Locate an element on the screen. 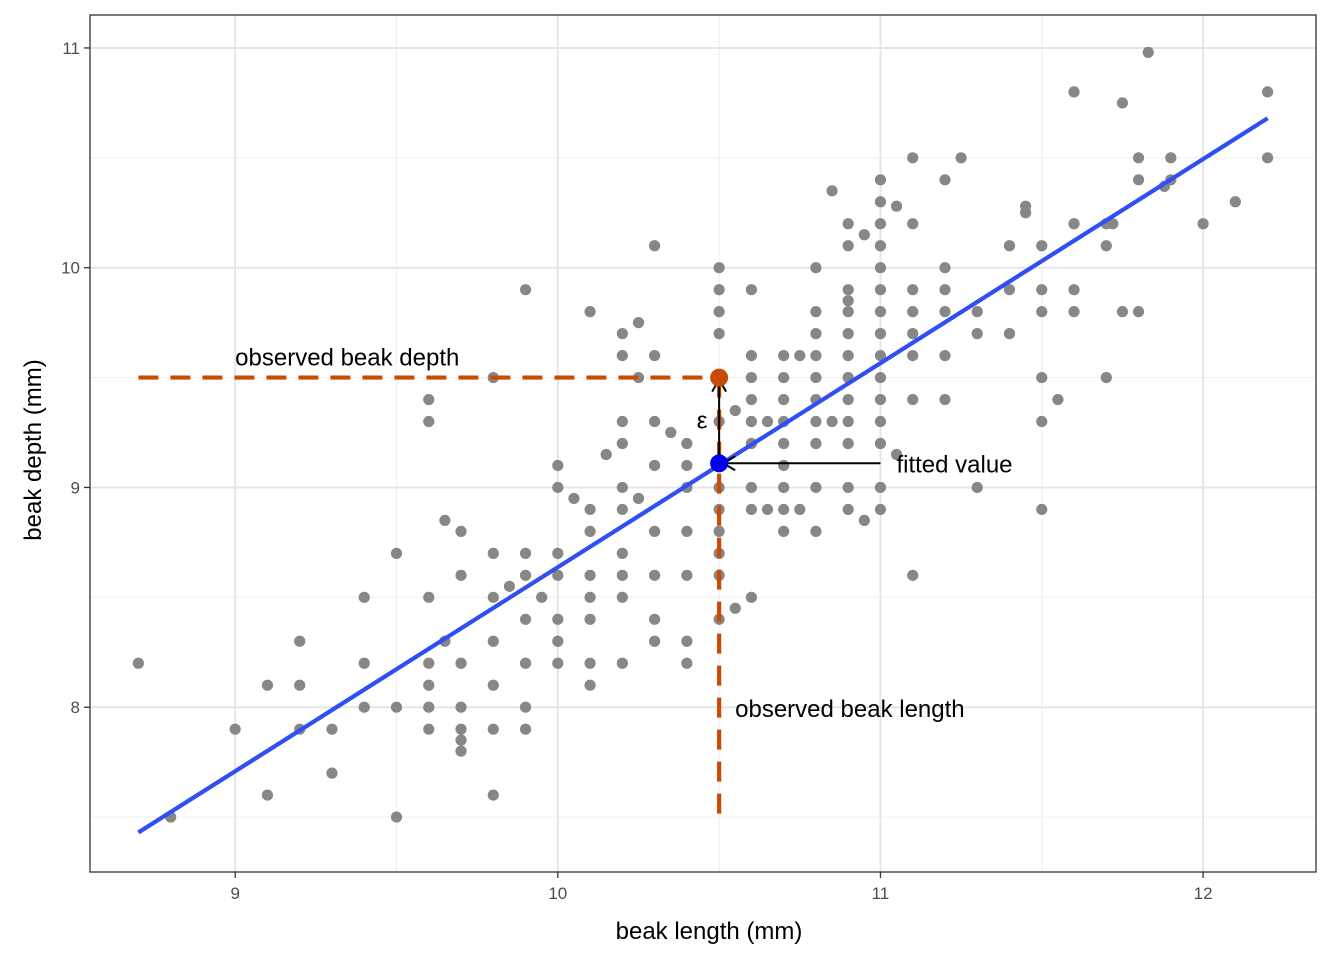  y-tick-label: 9 is located at coordinates (75, 487).